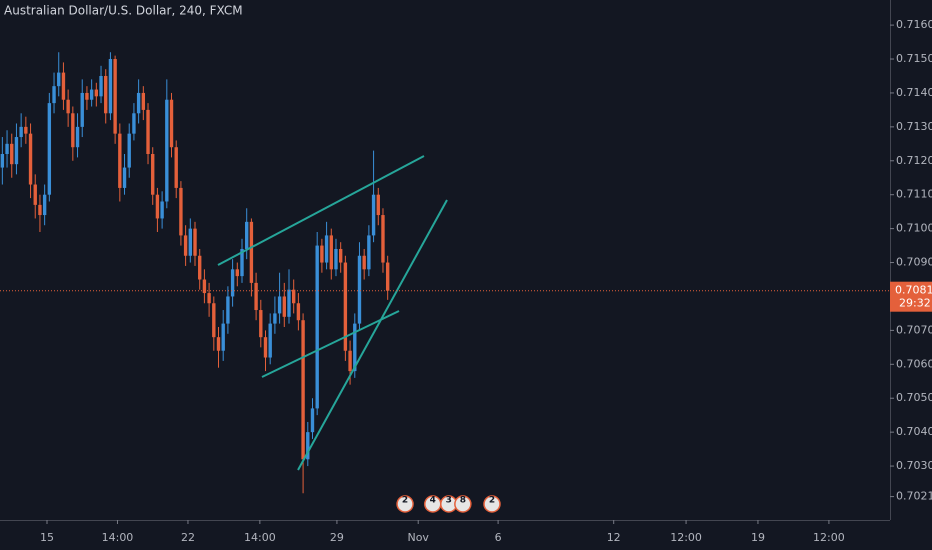  Describe the element at coordinates (330, 344) in the screenshot. I see `trendline` at that location.